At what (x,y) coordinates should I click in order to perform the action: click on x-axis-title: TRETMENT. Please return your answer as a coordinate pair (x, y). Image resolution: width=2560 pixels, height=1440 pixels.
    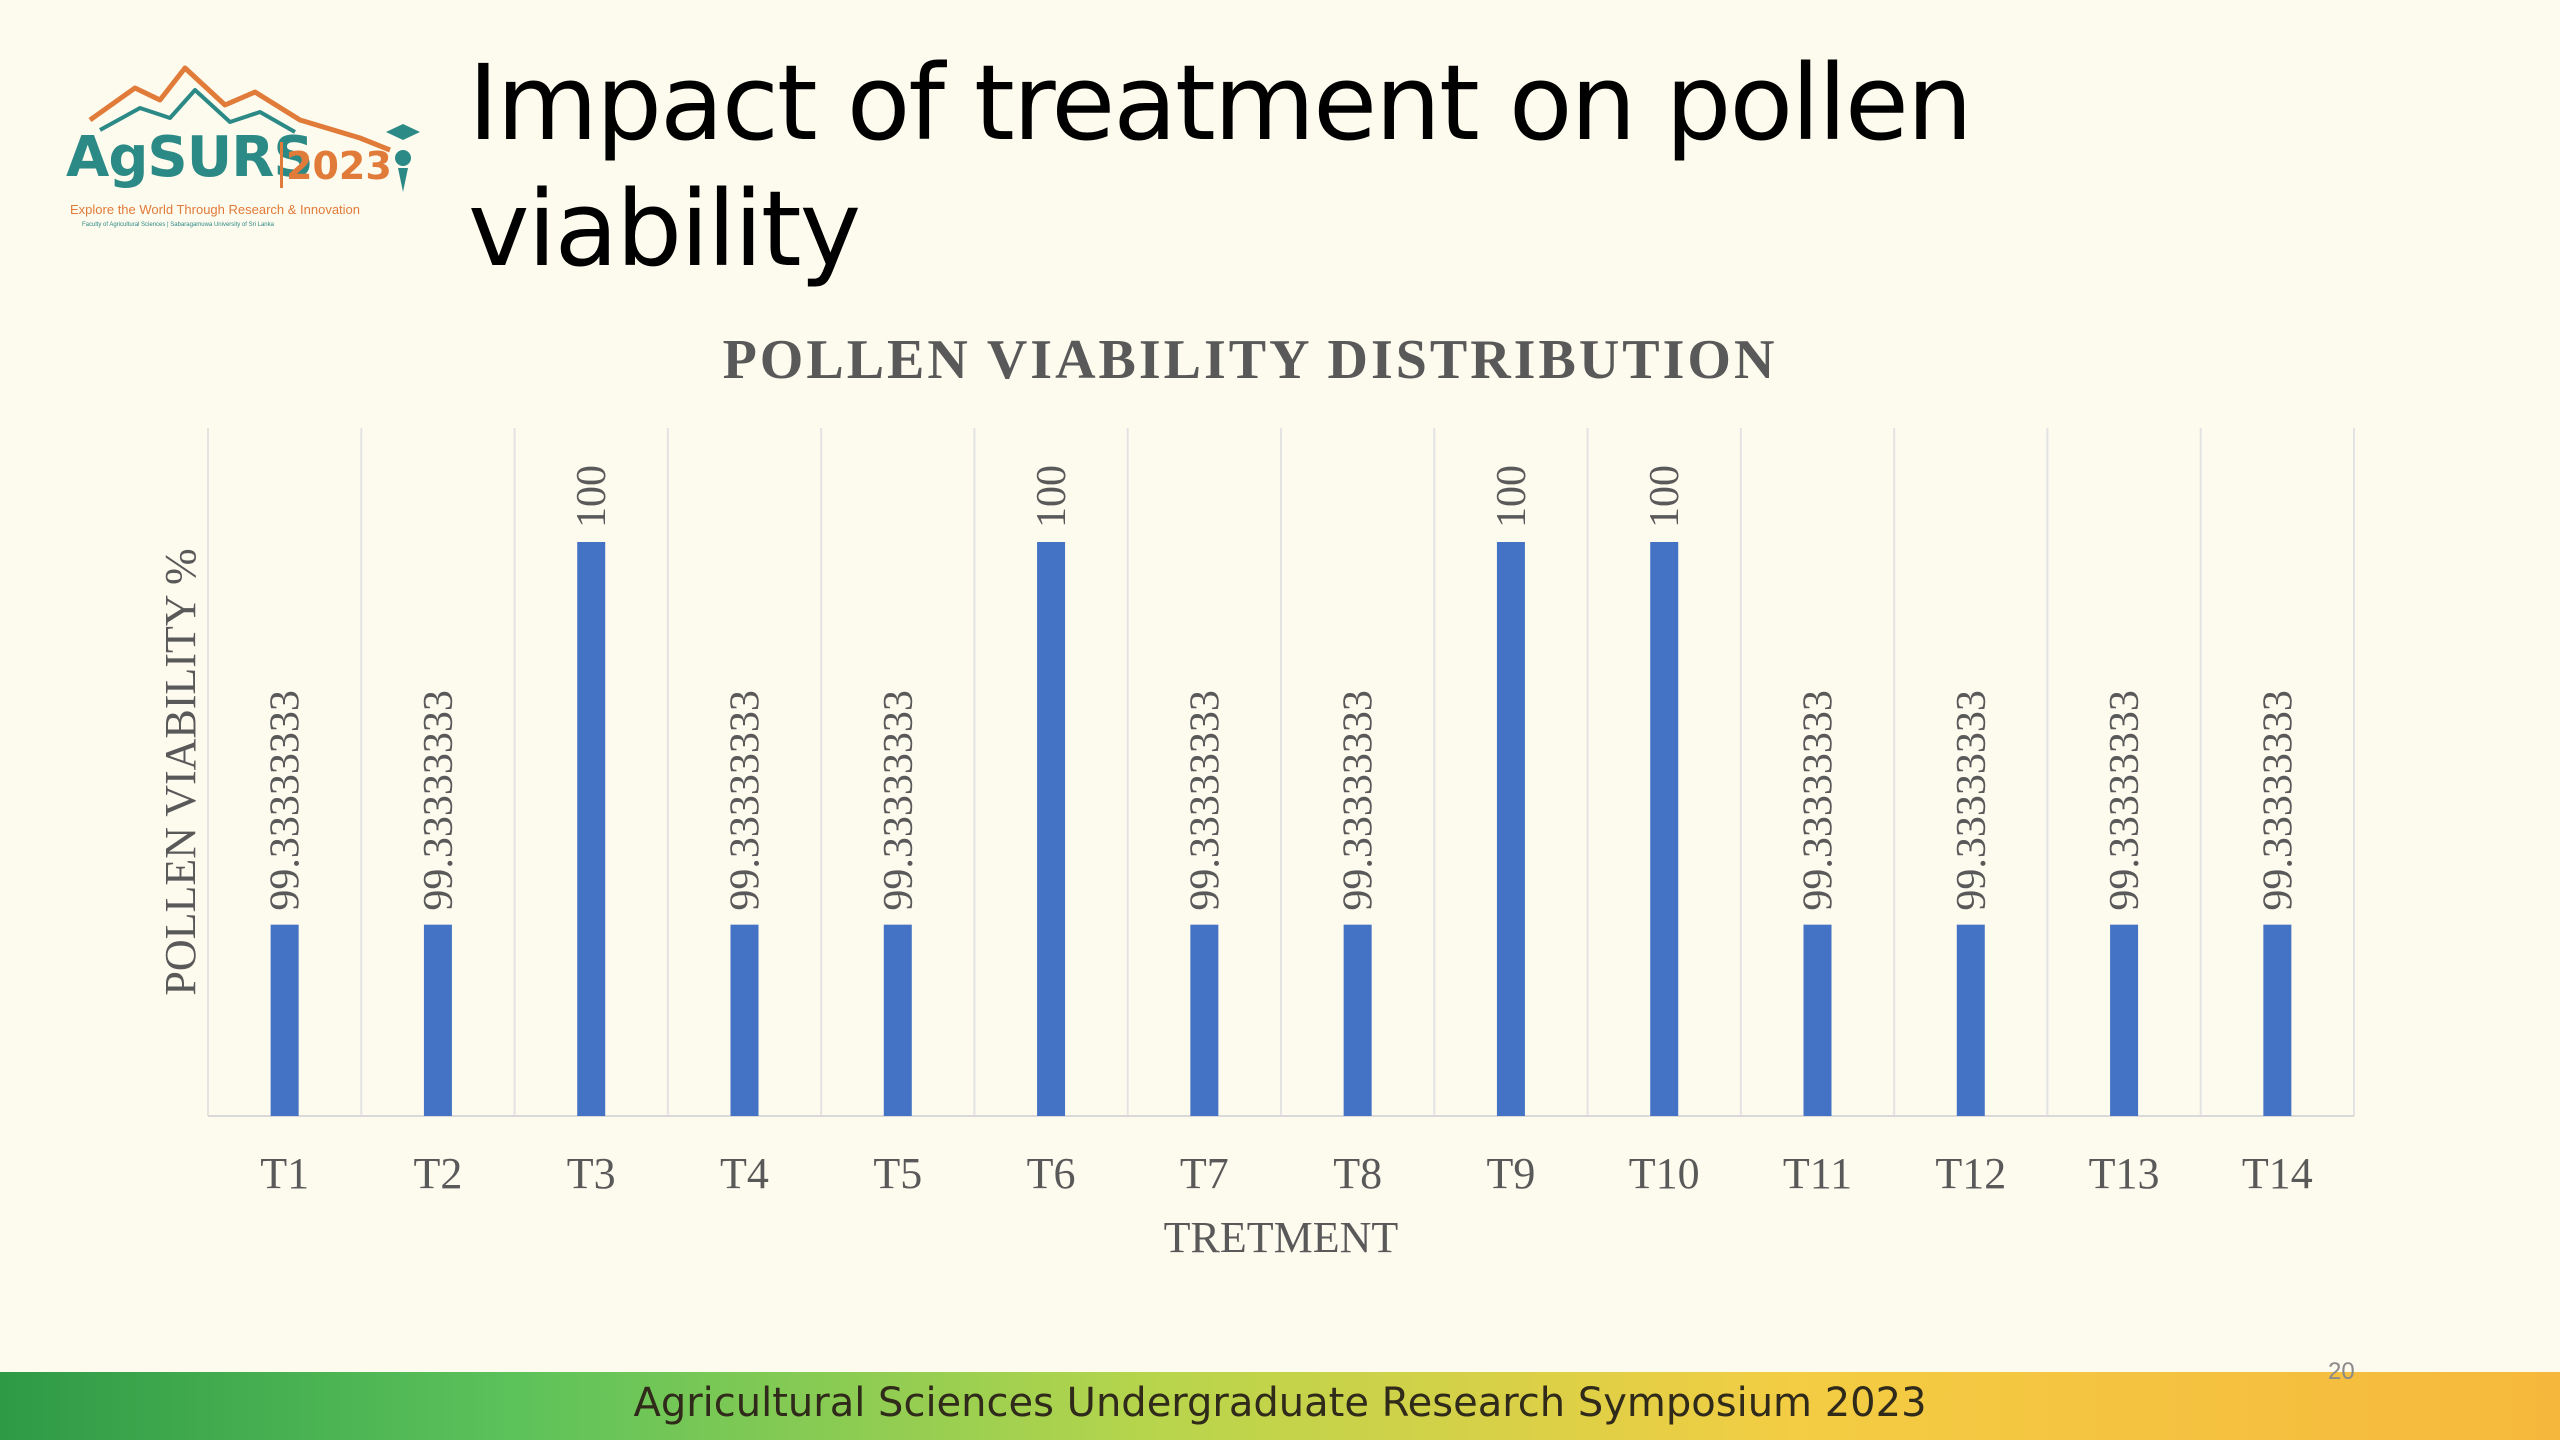
    Looking at the image, I should click on (1281, 1237).